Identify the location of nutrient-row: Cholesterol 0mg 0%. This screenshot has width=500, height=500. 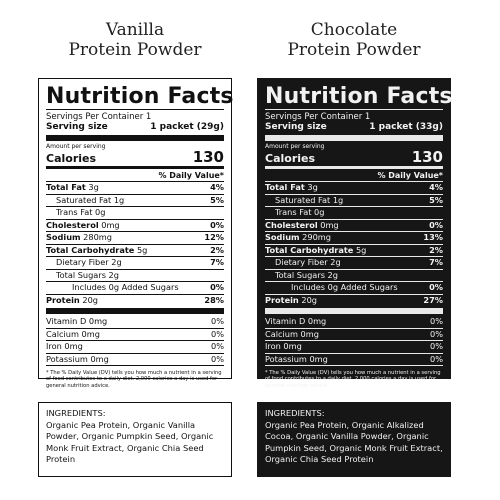
(354, 226).